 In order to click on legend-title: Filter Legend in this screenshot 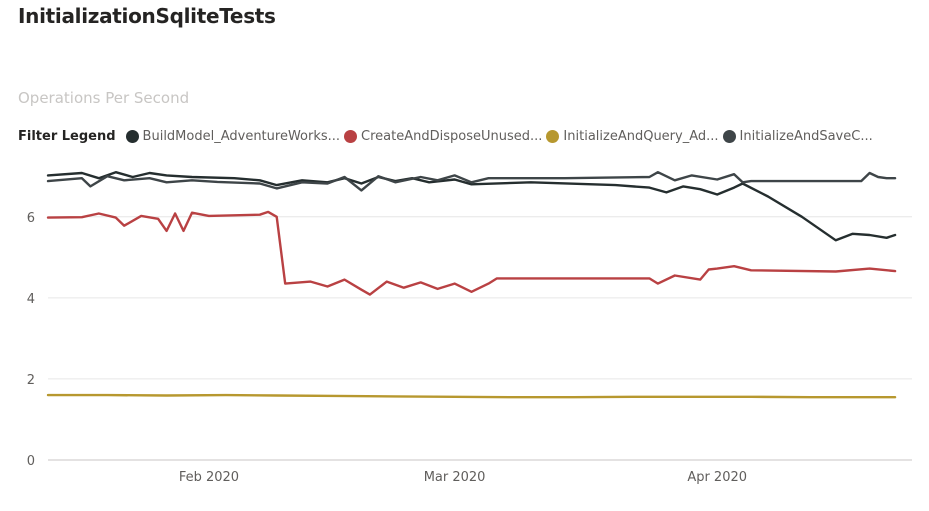, I will do `click(67, 136)`.